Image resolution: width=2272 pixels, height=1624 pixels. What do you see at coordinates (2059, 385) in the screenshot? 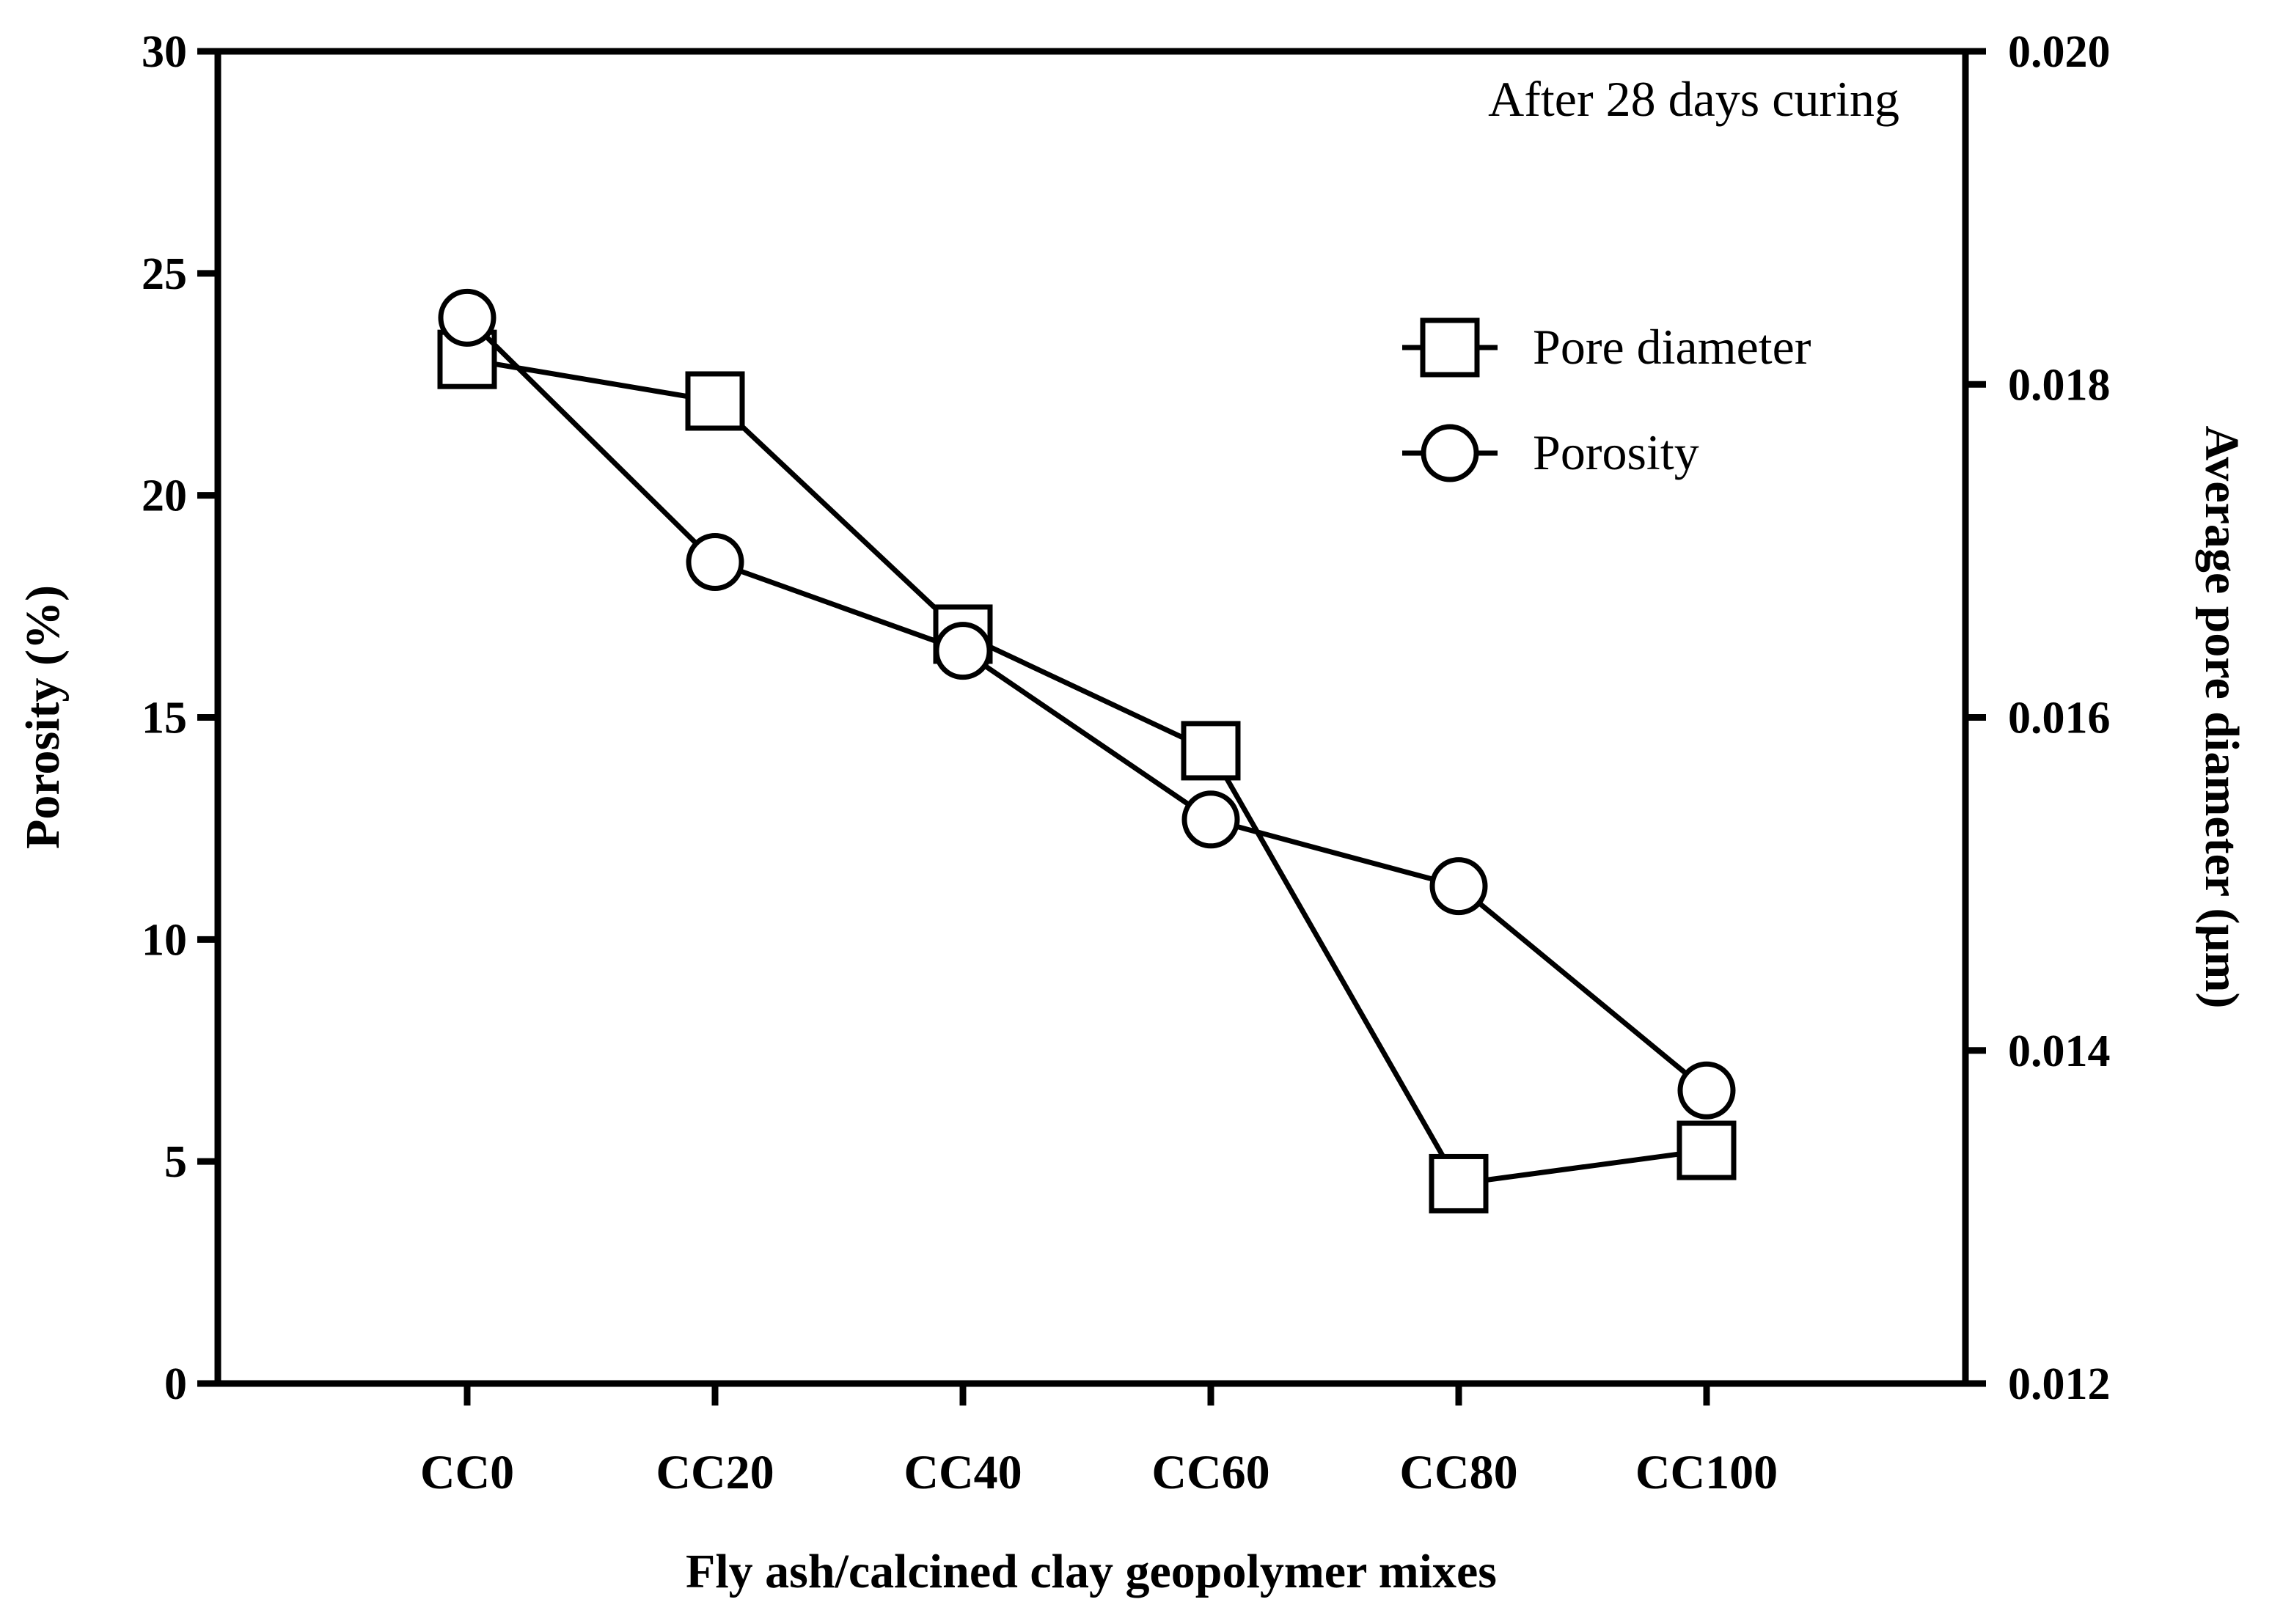
I see `right-tick-label: 0.018` at bounding box center [2059, 385].